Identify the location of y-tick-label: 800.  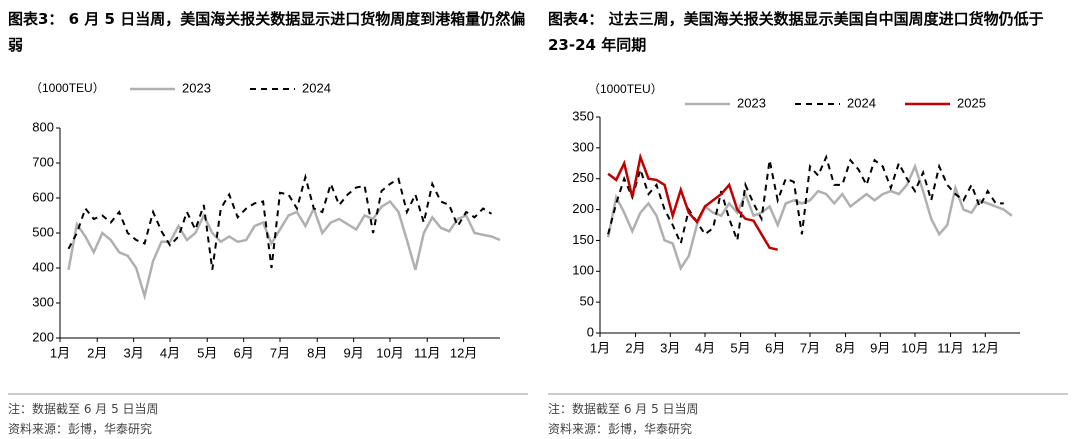
(43, 126).